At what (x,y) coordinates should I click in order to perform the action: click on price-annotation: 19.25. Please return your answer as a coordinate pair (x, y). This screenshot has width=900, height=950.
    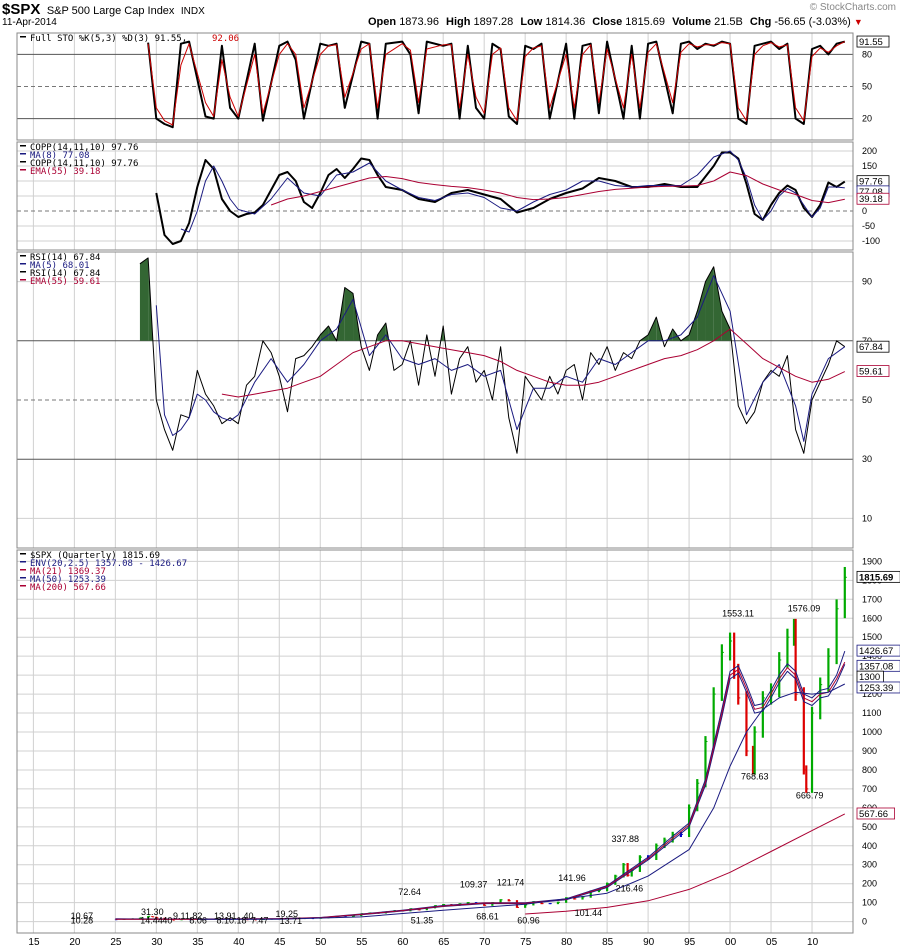
    Looking at the image, I should click on (286, 914).